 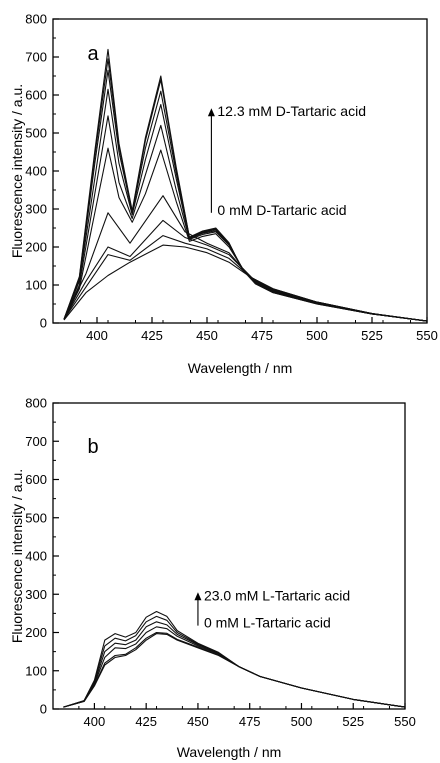 I want to click on chart-b-y-tick-label: 600, so click(x=36, y=479).